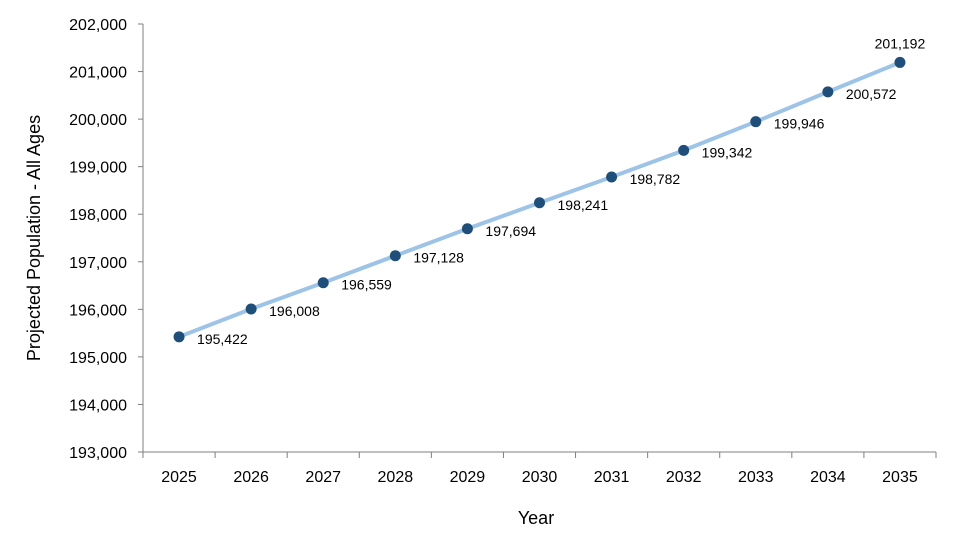  I want to click on data-label: 199,342, so click(727, 152).